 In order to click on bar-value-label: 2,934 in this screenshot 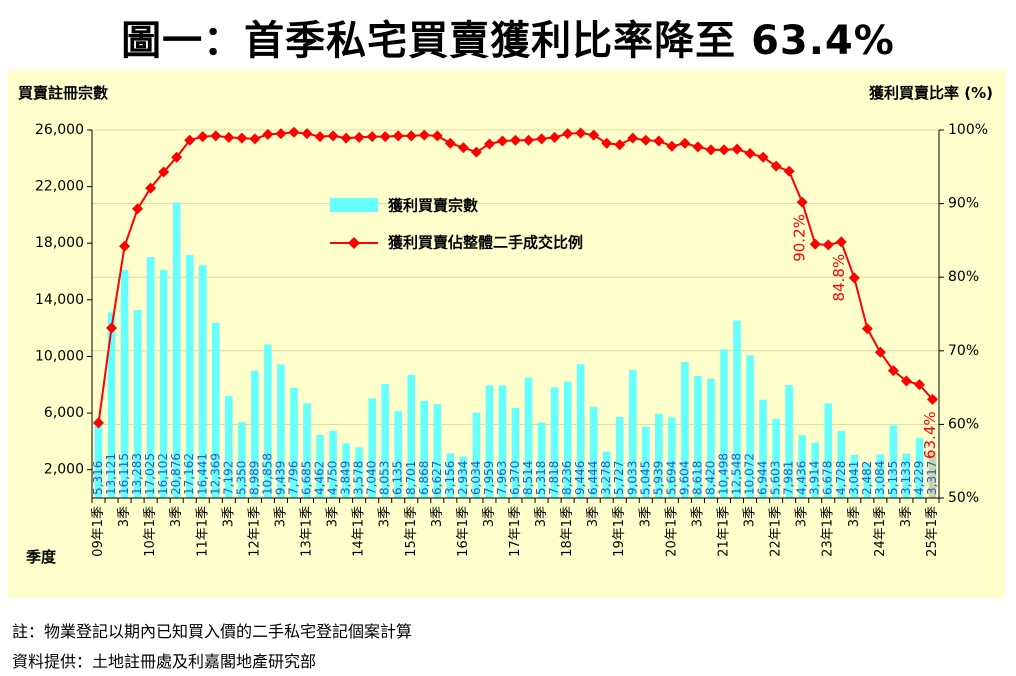, I will do `click(463, 478)`.